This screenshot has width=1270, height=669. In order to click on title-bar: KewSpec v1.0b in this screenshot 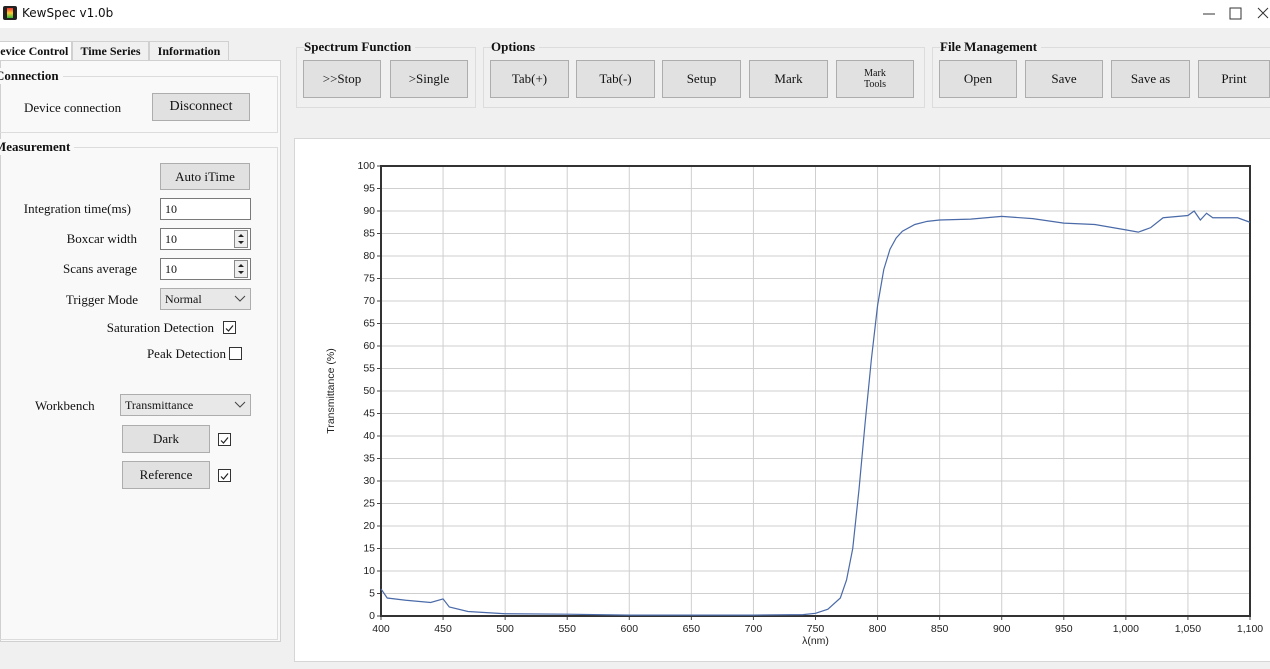, I will do `click(635, 14)`.